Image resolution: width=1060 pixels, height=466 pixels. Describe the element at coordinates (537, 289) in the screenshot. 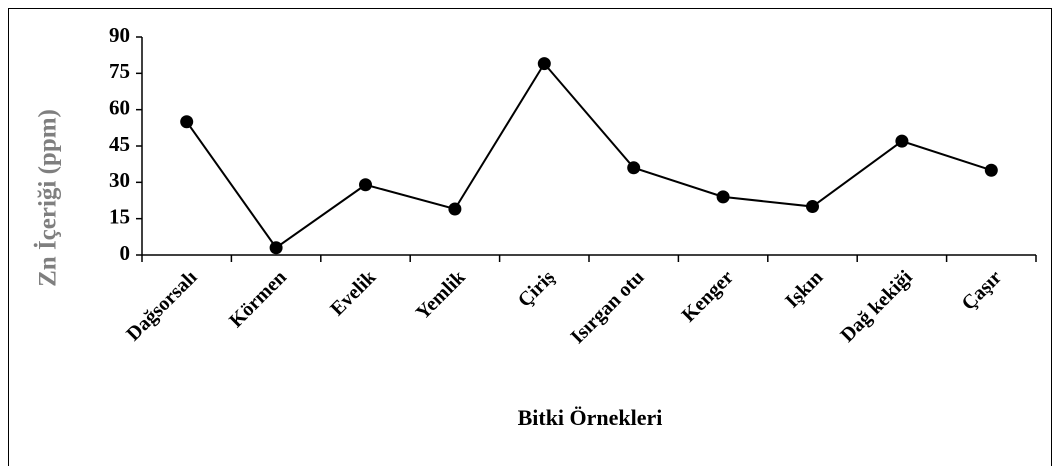

I see `x-tick-label: Çiriş` at that location.